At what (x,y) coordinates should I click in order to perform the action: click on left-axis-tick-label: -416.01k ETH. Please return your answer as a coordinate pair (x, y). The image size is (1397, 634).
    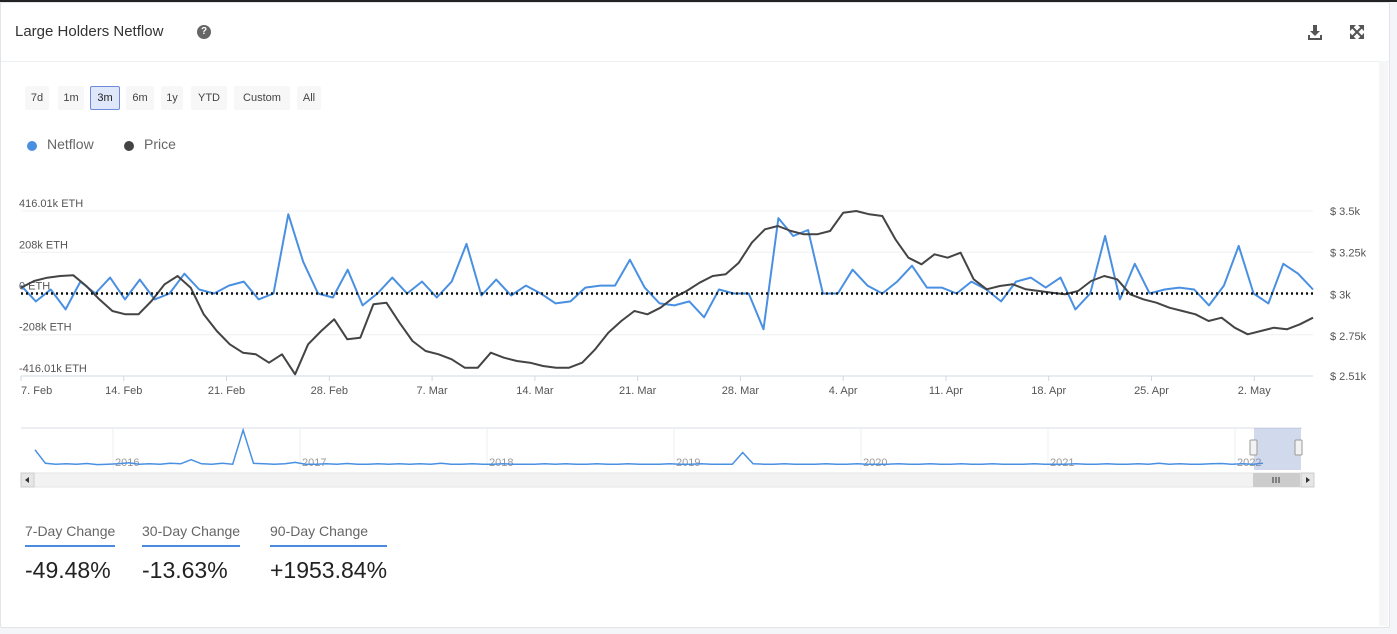
    Looking at the image, I should click on (53, 369).